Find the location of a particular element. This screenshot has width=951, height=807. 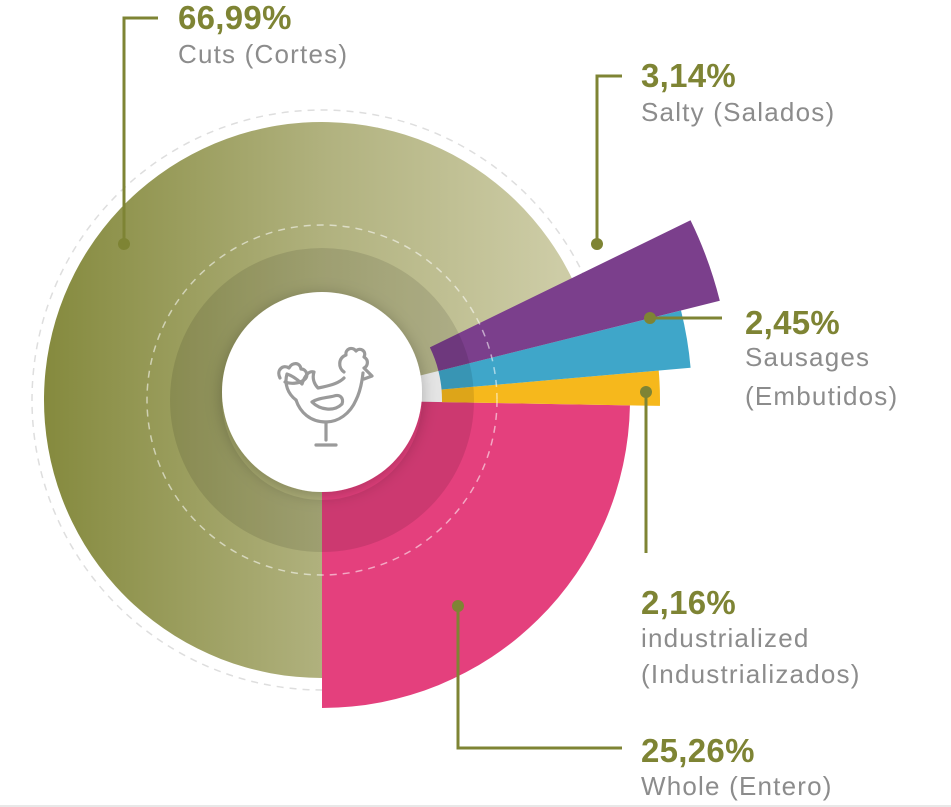

salty-value-label: 3,14% is located at coordinates (689, 75).